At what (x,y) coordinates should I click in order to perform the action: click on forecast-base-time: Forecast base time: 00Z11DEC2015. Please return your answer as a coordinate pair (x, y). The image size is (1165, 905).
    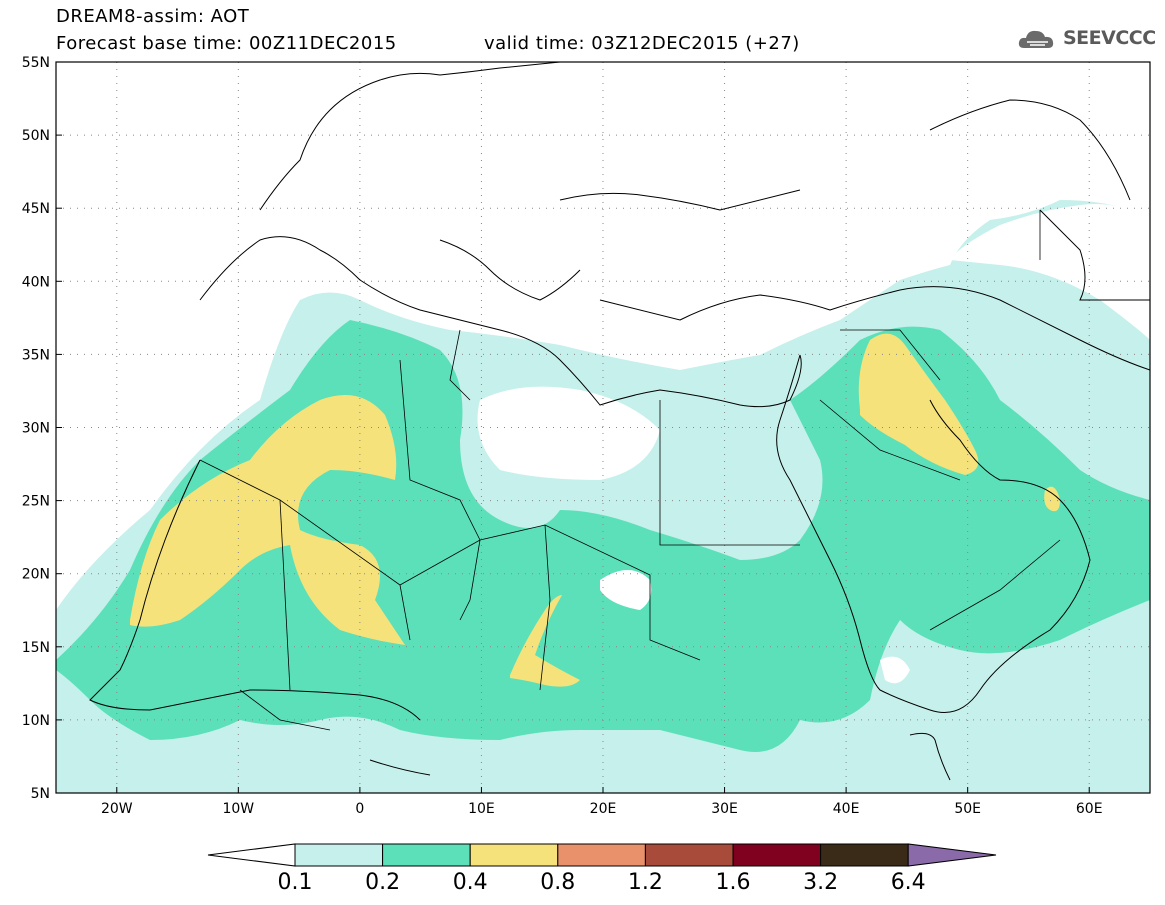
    Looking at the image, I should click on (226, 43).